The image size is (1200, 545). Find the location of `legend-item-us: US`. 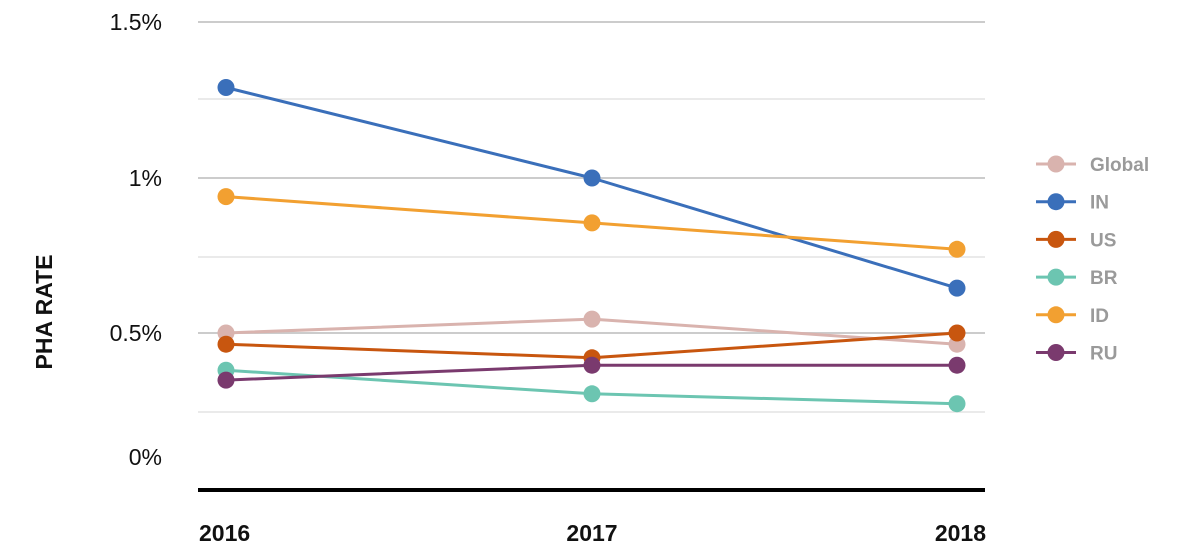

legend-item-us: US is located at coordinates (1076, 240).